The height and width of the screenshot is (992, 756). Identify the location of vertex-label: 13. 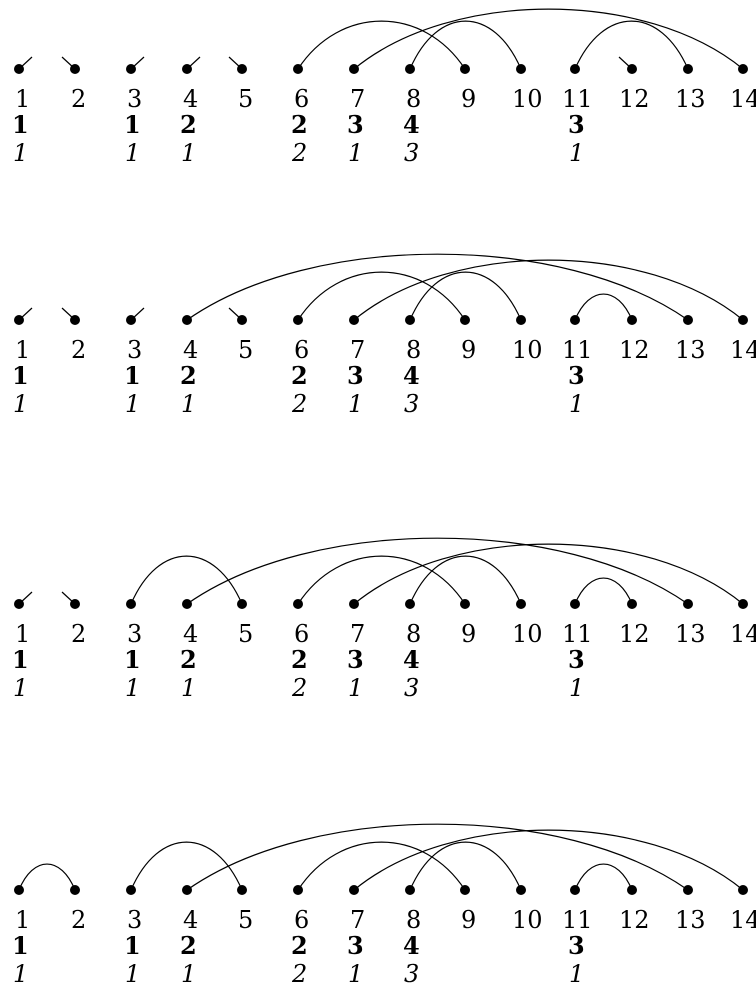
(690, 634).